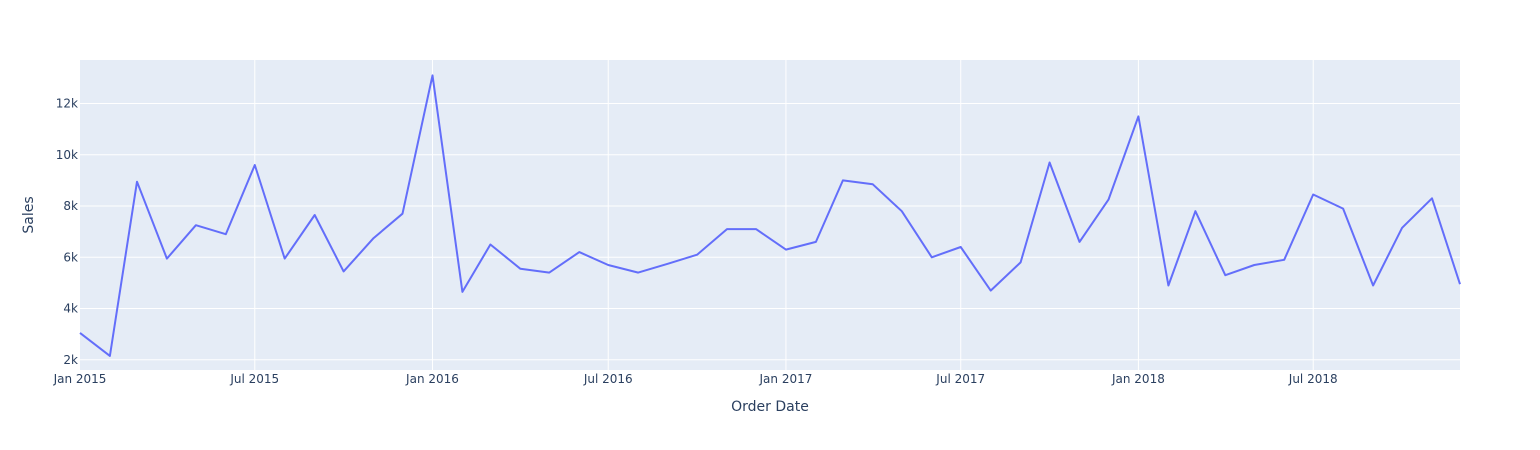 The width and height of the screenshot is (1540, 450). What do you see at coordinates (960, 379) in the screenshot?
I see `x-tick-label: Jul 2017` at bounding box center [960, 379].